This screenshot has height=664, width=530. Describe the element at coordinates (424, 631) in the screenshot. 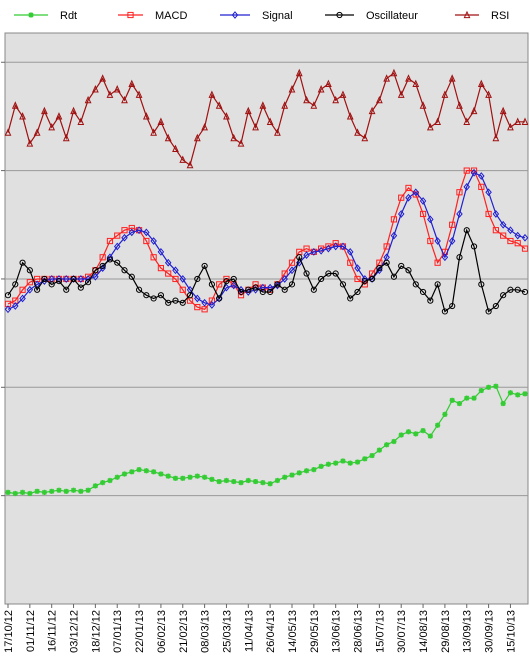

I see `x-tick-label: 14/08/13` at that location.